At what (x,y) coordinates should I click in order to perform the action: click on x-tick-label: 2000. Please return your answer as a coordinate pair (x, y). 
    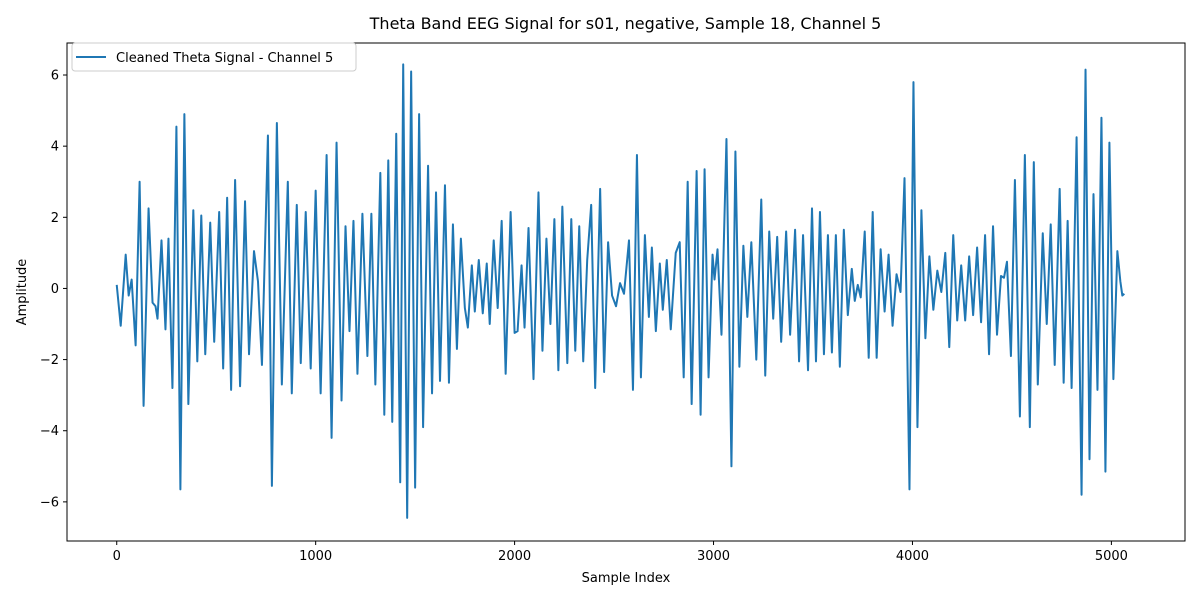
    Looking at the image, I should click on (514, 556).